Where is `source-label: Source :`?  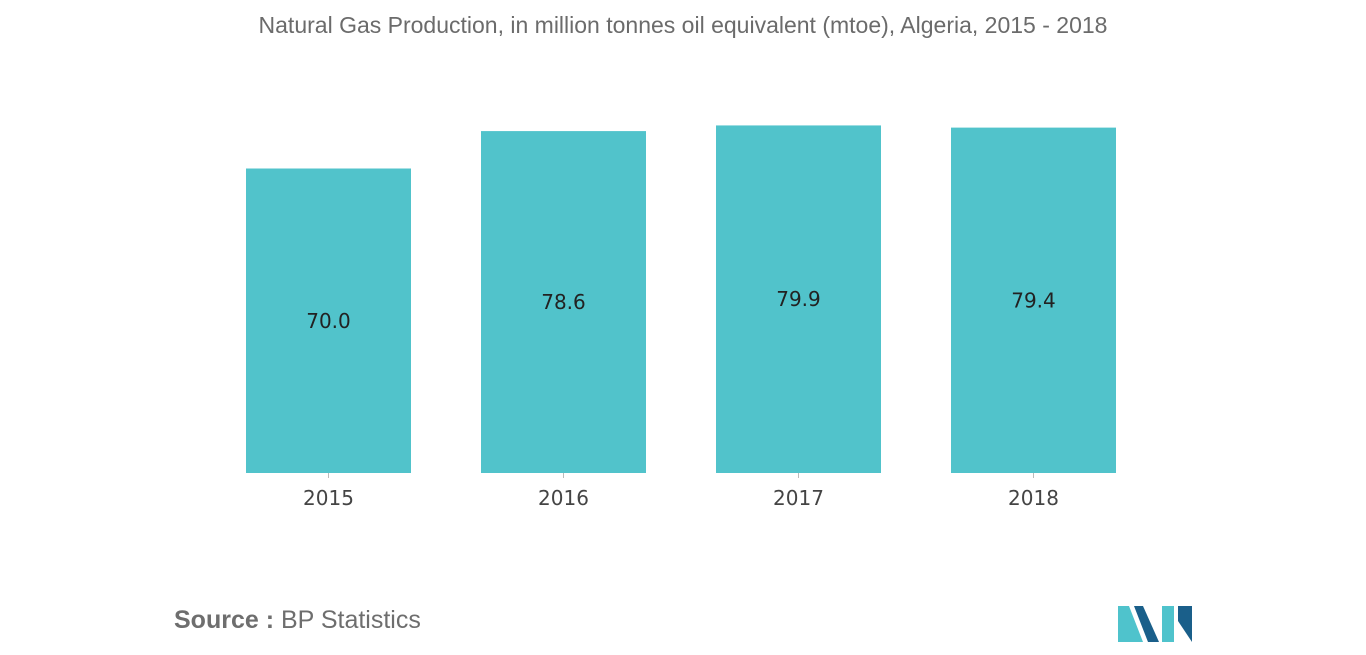 source-label: Source : is located at coordinates (224, 620).